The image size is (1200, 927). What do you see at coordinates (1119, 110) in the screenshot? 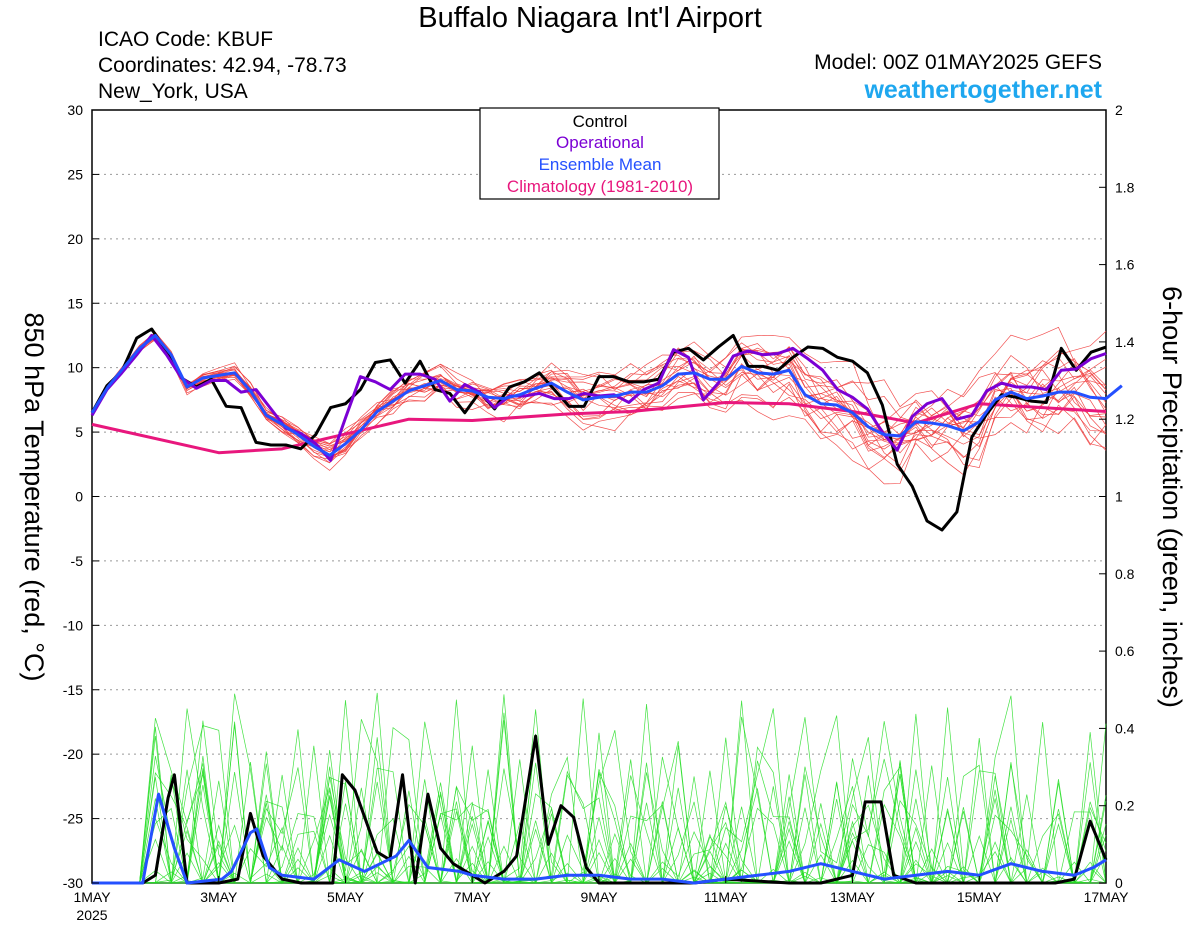
I see `right-tick-label: 2` at bounding box center [1119, 110].